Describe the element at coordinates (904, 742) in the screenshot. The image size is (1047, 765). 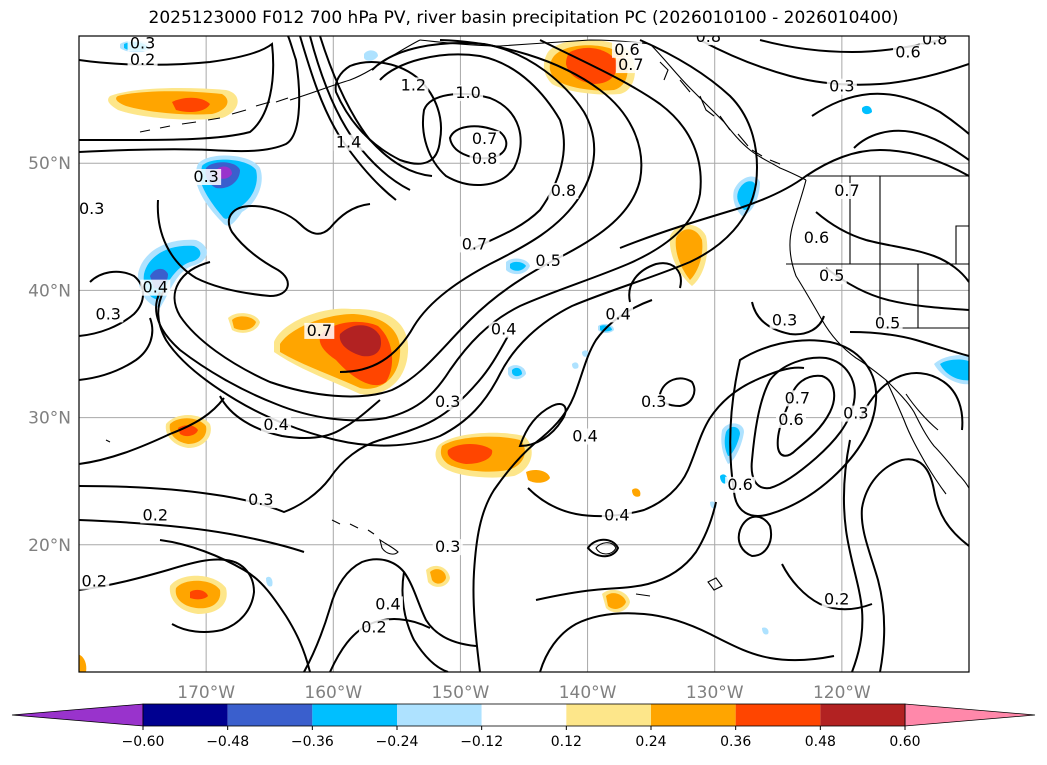
I see `colorbar-tick-label: 0.60` at that location.